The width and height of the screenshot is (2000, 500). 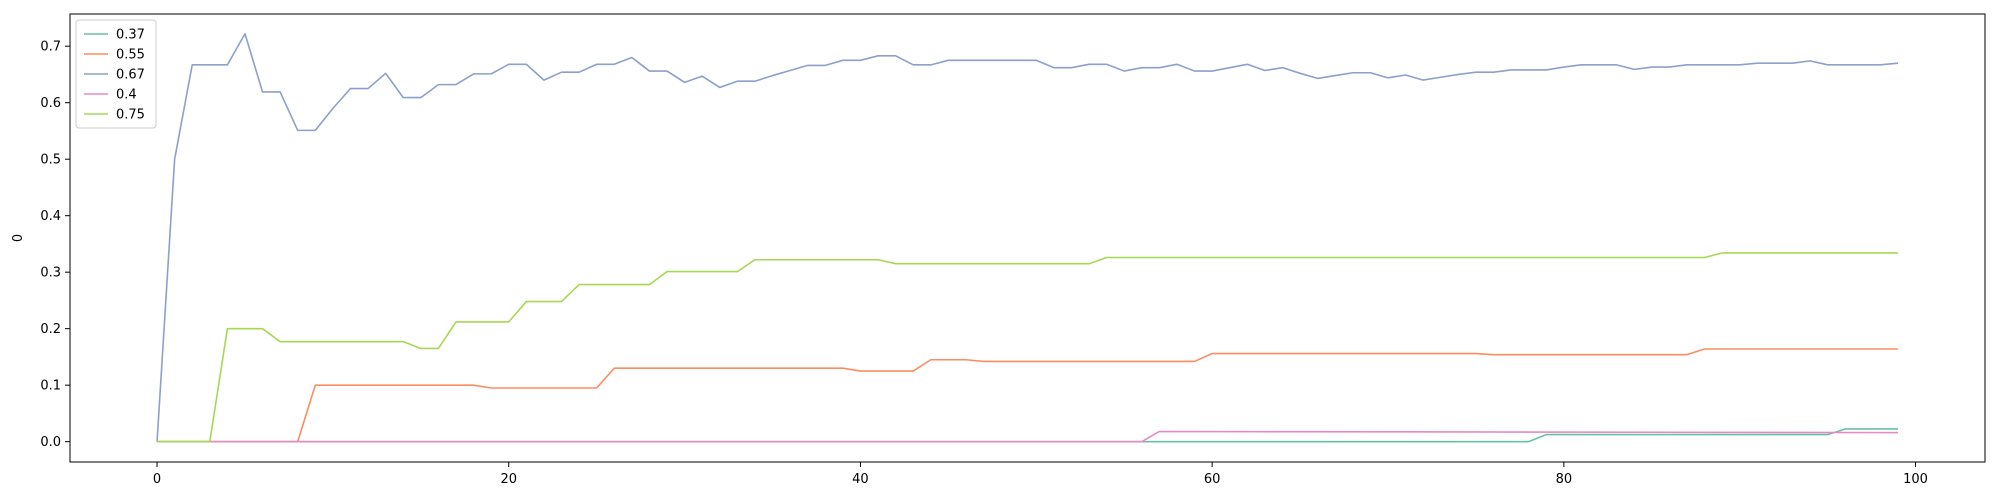 I want to click on y-tick-label: 0.7, so click(x=50, y=47).